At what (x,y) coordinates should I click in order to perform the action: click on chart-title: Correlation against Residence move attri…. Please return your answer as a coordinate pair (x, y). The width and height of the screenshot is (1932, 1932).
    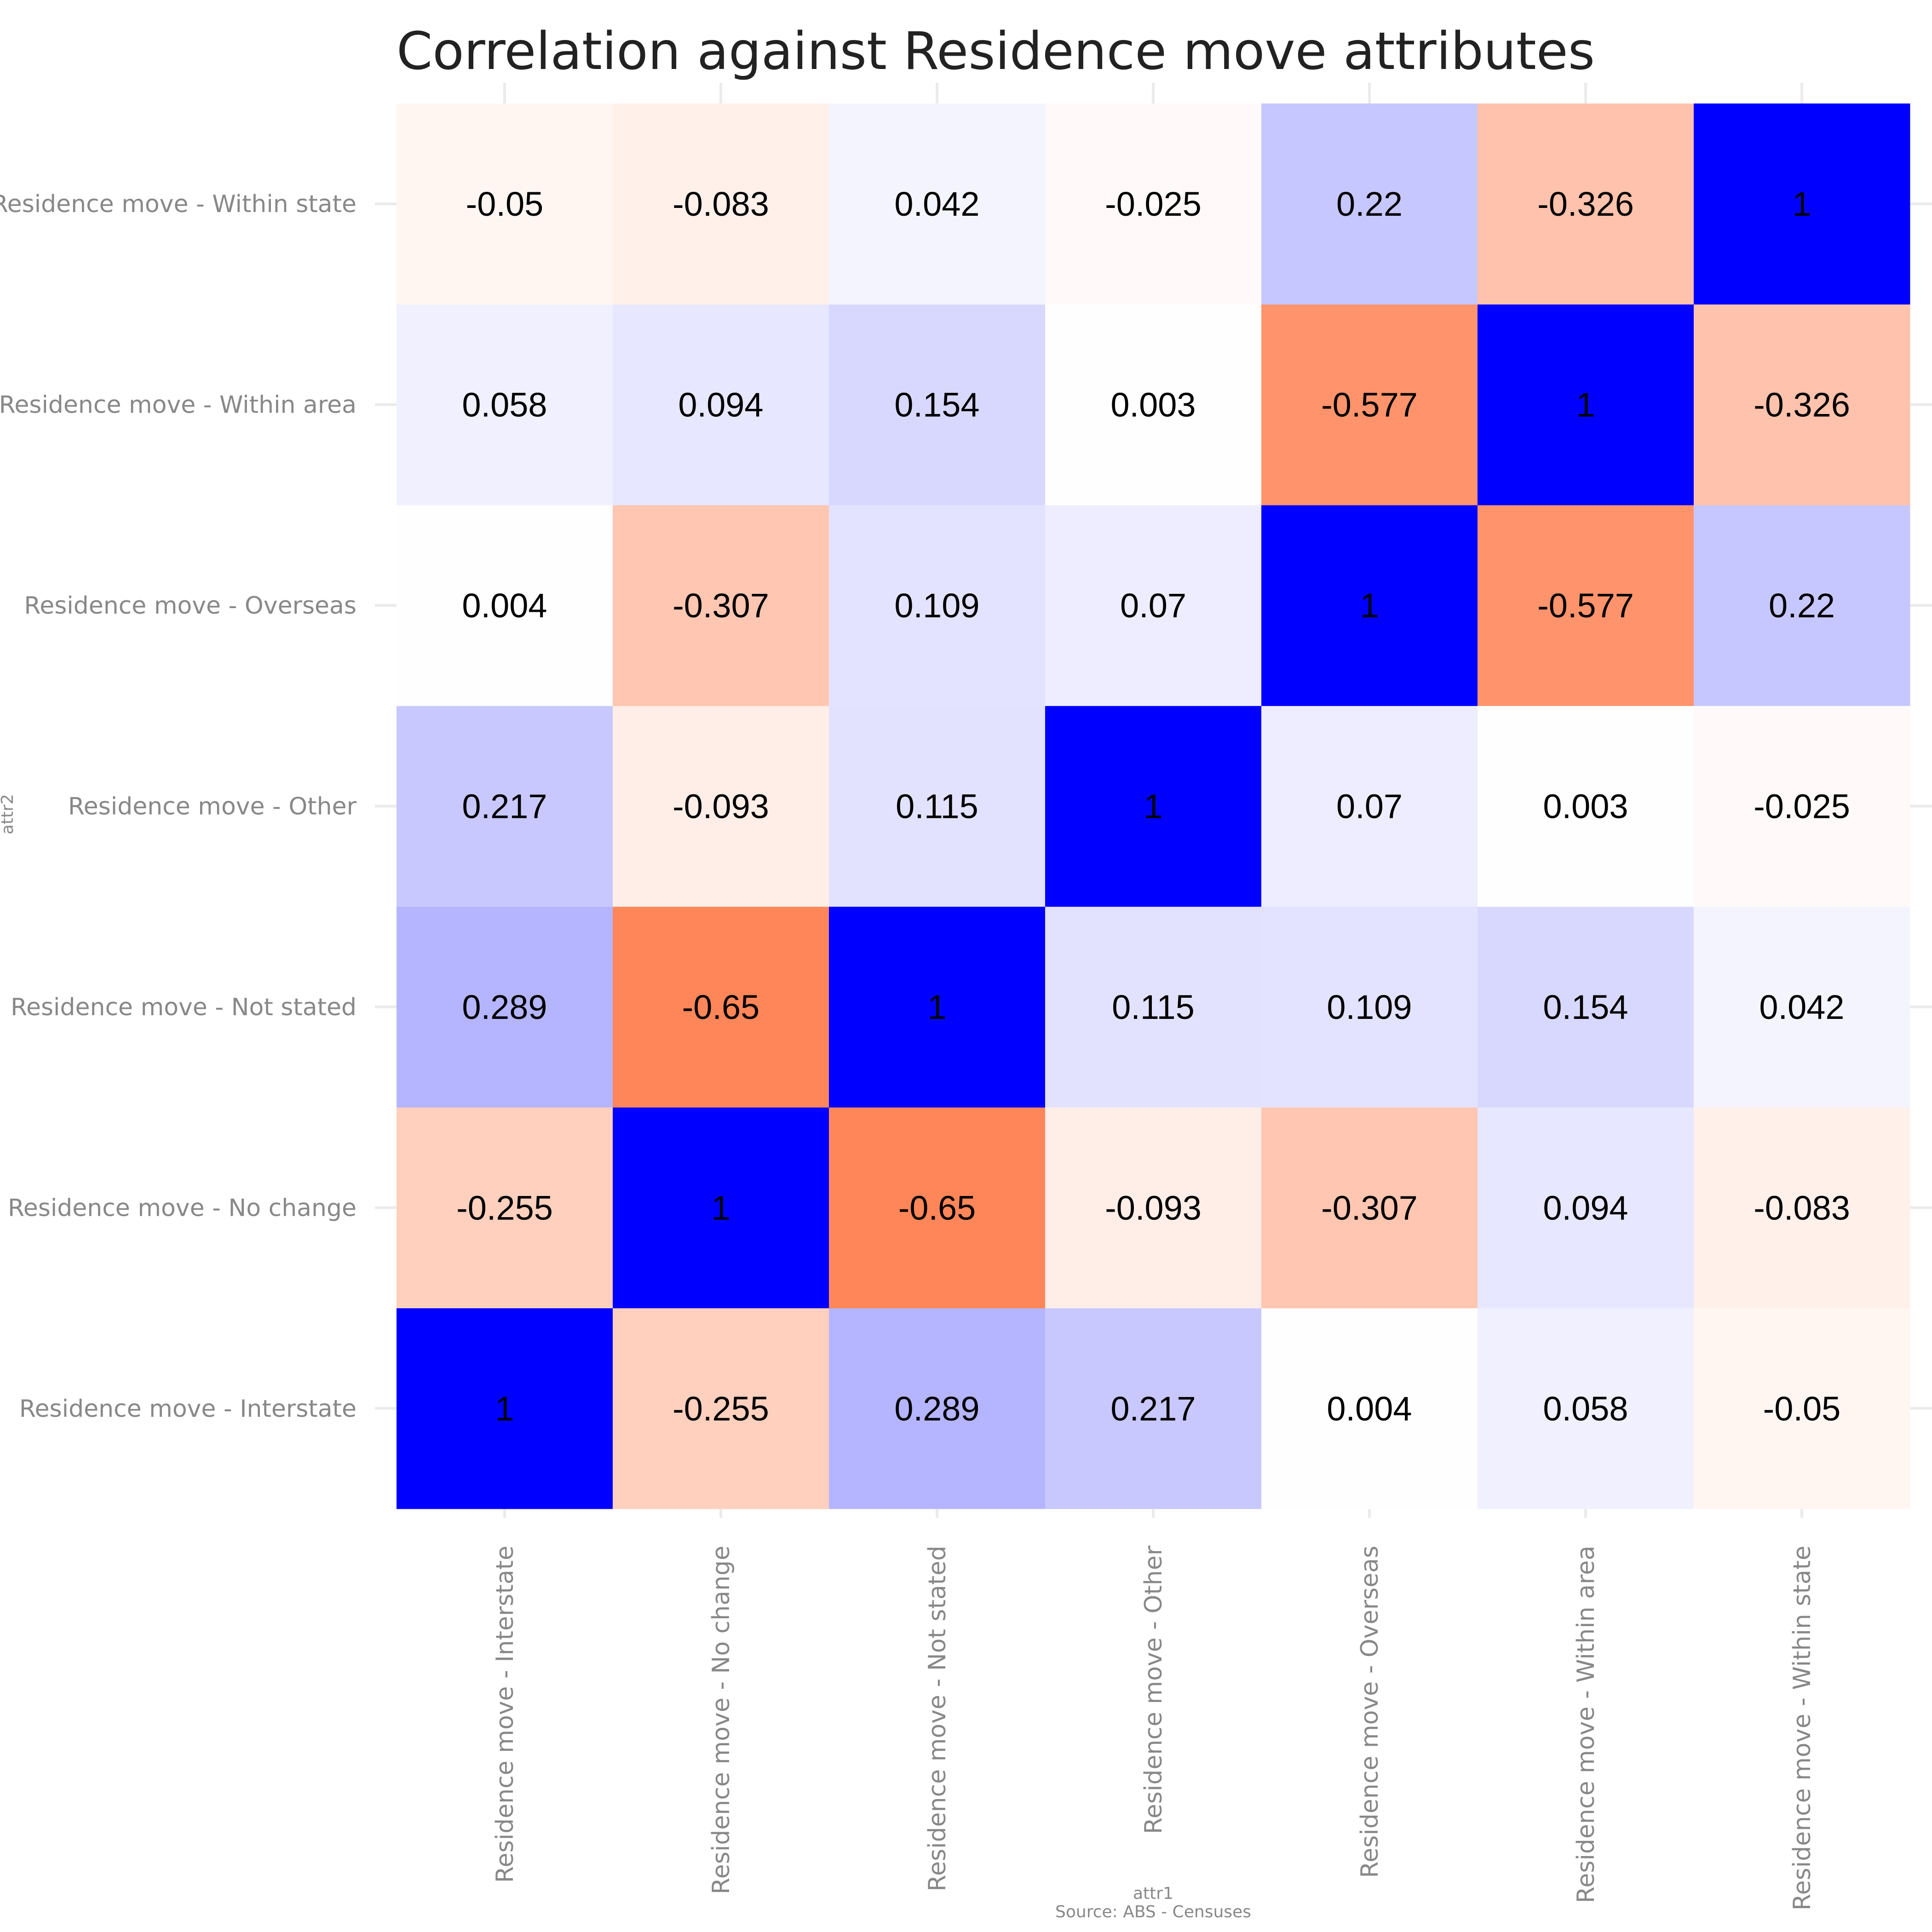
    Looking at the image, I should click on (996, 51).